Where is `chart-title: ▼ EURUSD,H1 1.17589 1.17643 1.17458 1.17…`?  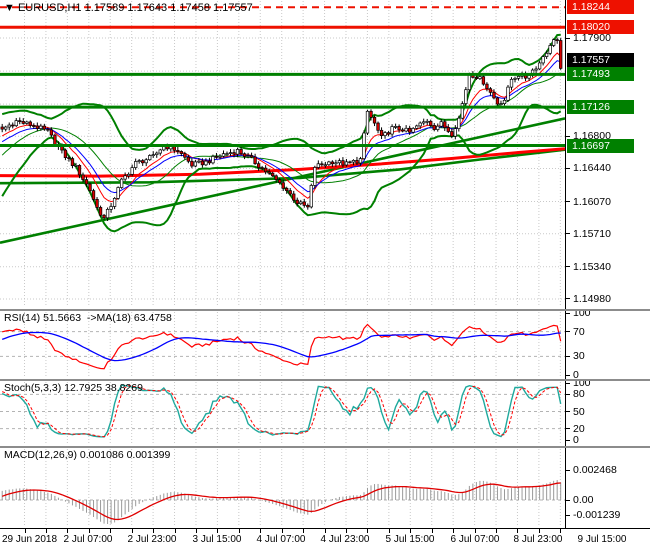 chart-title: ▼ EURUSD,H1 1.17589 1.17643 1.17458 1.17… is located at coordinates (128, 8).